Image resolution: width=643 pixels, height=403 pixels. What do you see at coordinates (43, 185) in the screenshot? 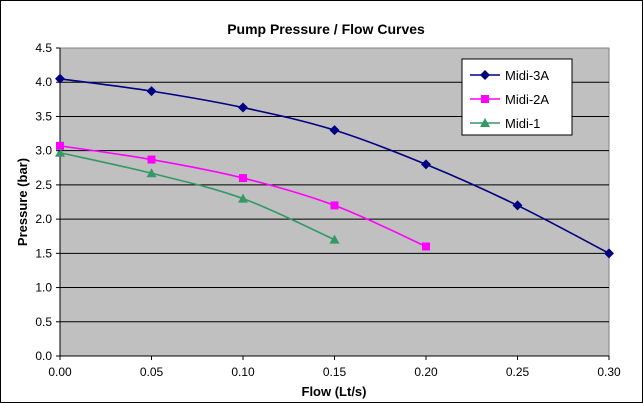
I see `y-tick-label: 2.5` at bounding box center [43, 185].